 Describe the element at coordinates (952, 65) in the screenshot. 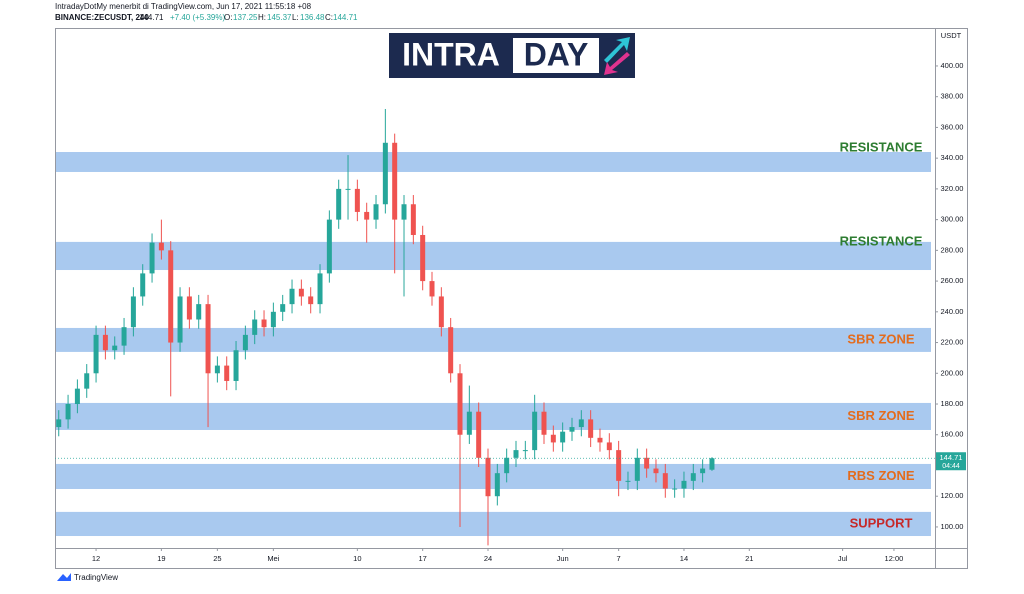

I see `y-tick-label: 400.00` at that location.